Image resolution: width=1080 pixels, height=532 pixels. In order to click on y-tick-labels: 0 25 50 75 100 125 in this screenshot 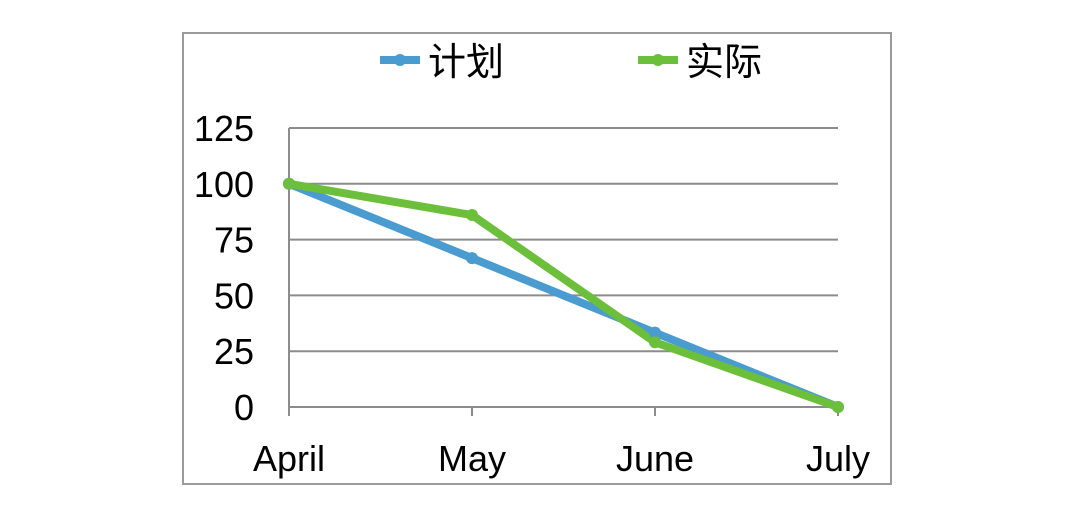, I will do `click(224, 268)`.